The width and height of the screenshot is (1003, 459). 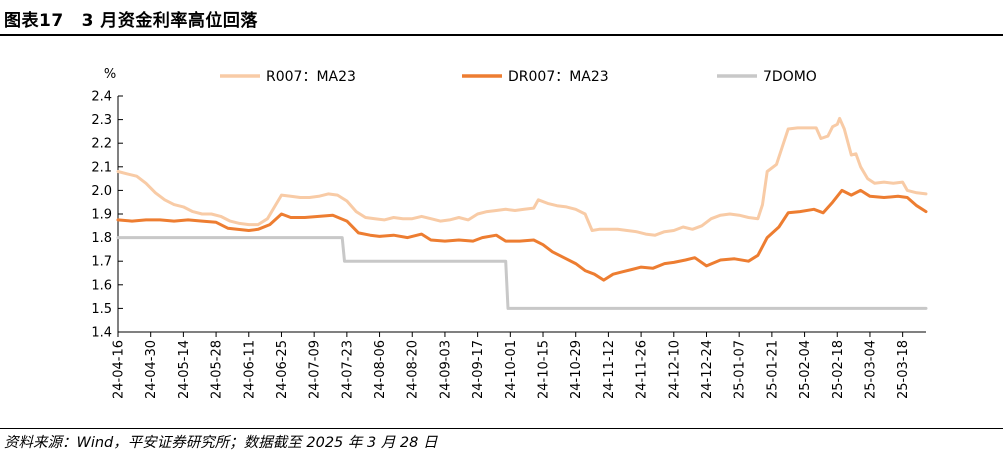 I want to click on x-tick-label: 25-01-21, so click(x=772, y=369).